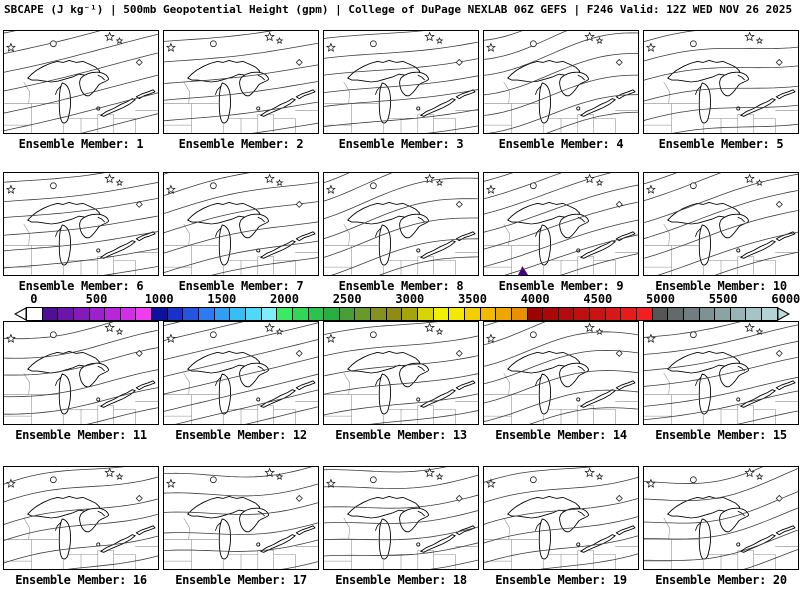 This screenshot has width=800, height=600. I want to click on panel-caption: Ensemble Member: 6, so click(81, 286).